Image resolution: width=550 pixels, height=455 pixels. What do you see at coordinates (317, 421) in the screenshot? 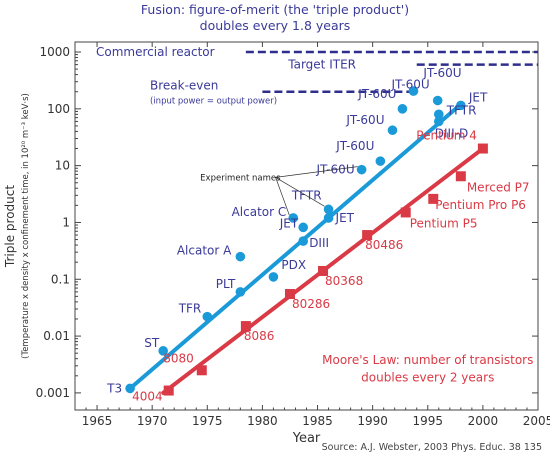
I see `x-tick-label: 1985` at bounding box center [317, 421].